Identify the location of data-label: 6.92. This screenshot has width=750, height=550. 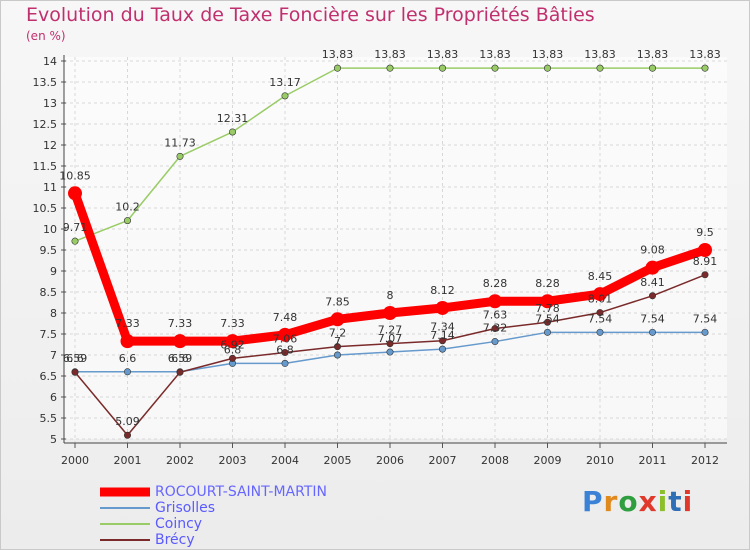
(232, 344).